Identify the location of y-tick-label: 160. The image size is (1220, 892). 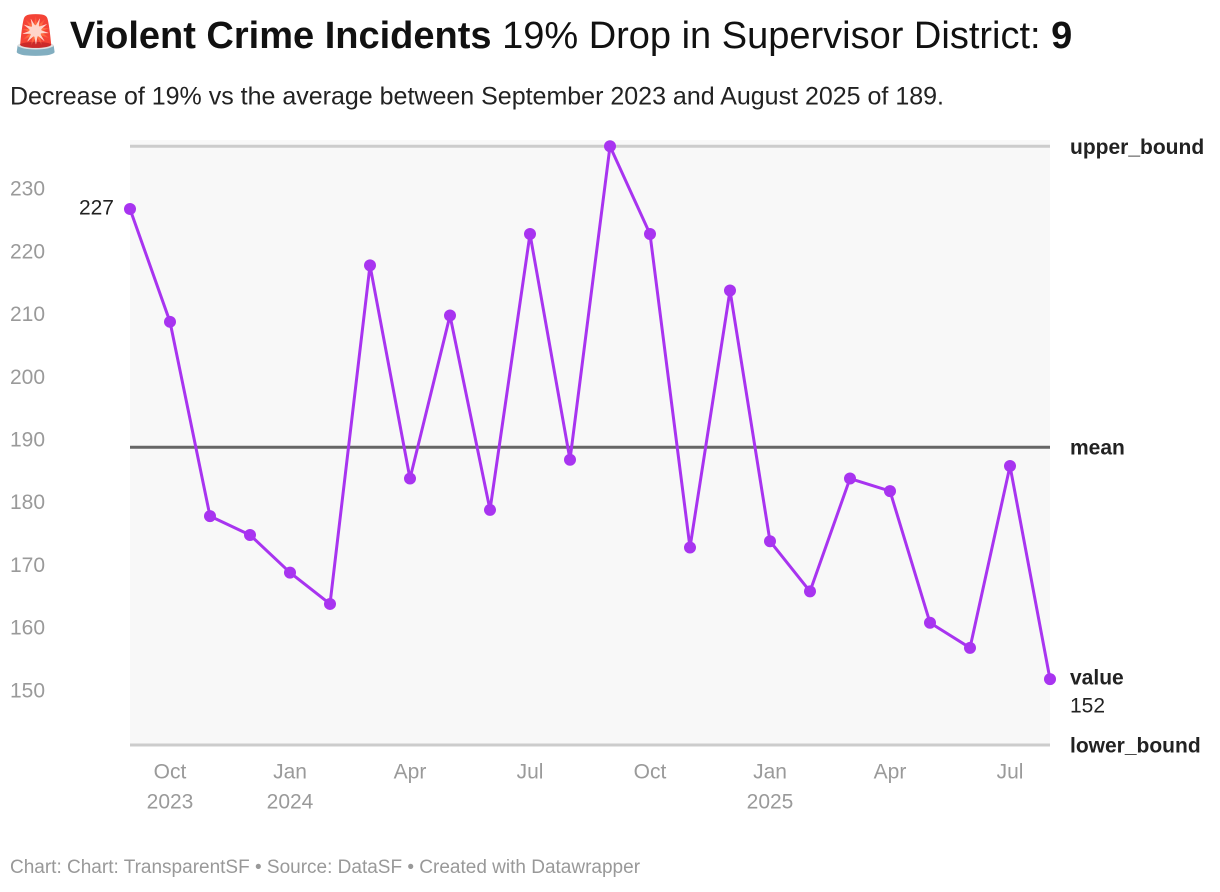
(27, 628).